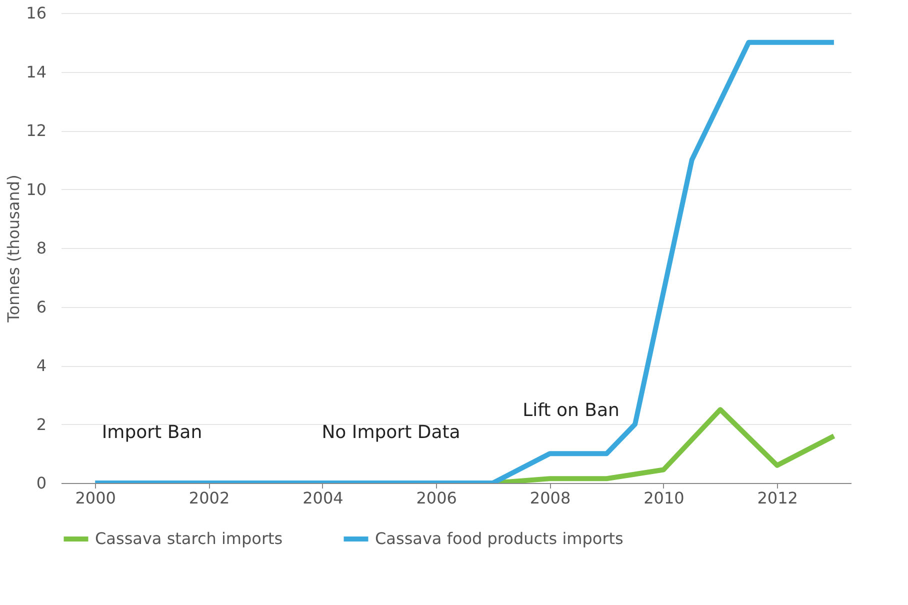 Image resolution: width=908 pixels, height=605 pixels. Describe the element at coordinates (550, 498) in the screenshot. I see `x-tick-label: 2008` at that location.